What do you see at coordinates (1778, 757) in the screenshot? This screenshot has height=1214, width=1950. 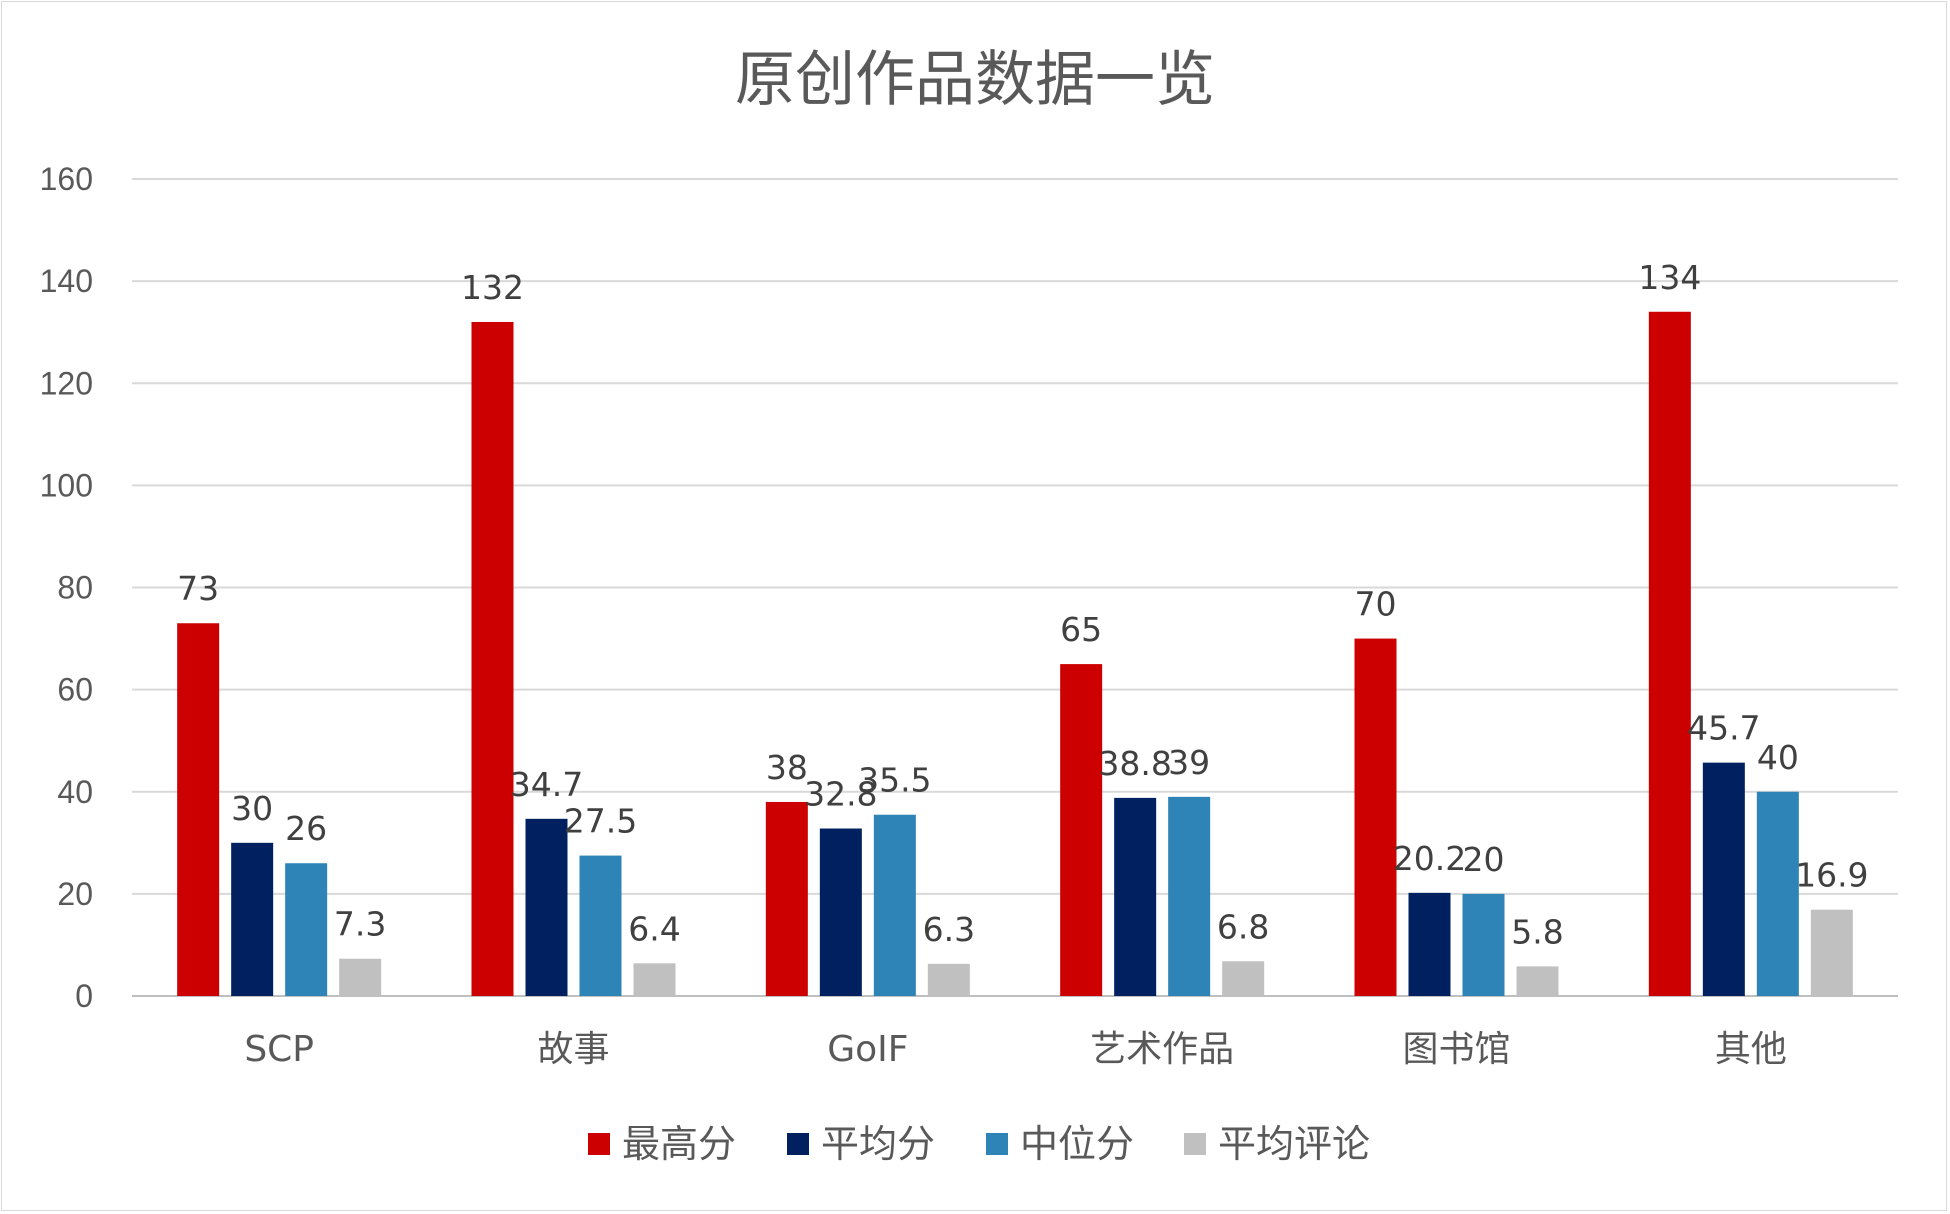 I see `data-label: 40` at bounding box center [1778, 757].